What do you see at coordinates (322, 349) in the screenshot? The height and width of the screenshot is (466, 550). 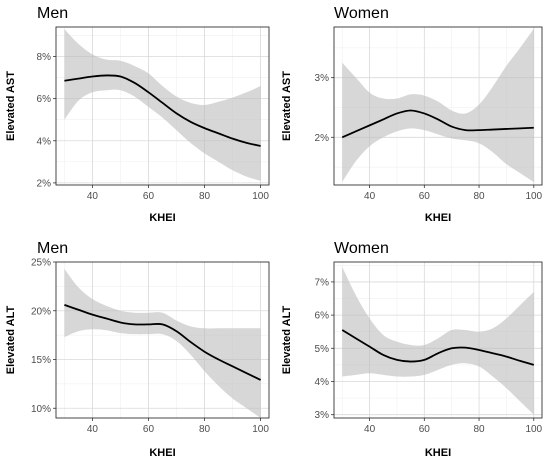 I see `y-tick-label: 5%` at bounding box center [322, 349].